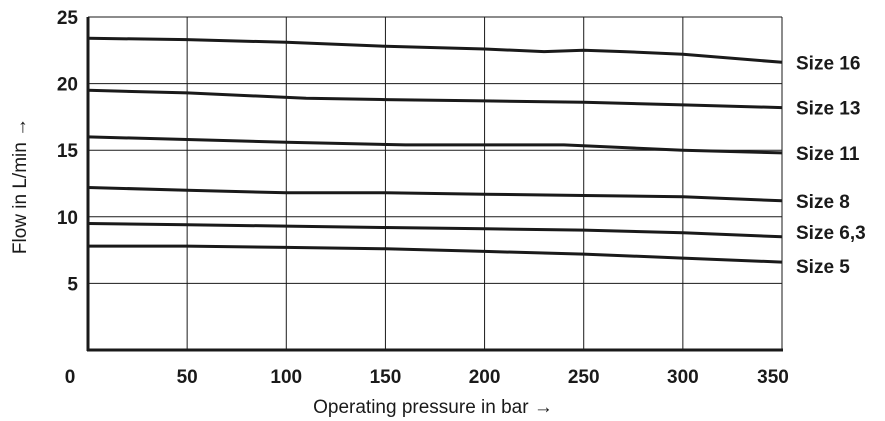  What do you see at coordinates (433, 407) in the screenshot?
I see `x-axis-title: Operating pressure in bar →` at bounding box center [433, 407].